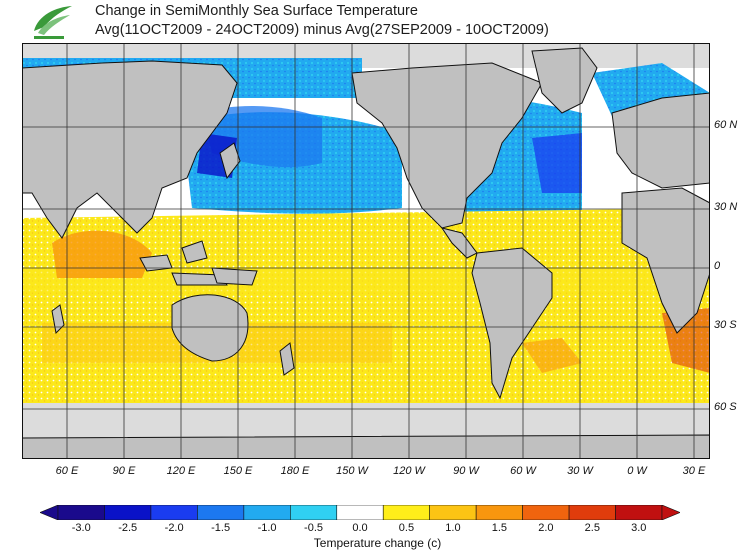 Image resolution: width=755 pixels, height=560 pixels. What do you see at coordinates (238, 471) in the screenshot?
I see `lon-label-150e: 150 E` at bounding box center [238, 471].